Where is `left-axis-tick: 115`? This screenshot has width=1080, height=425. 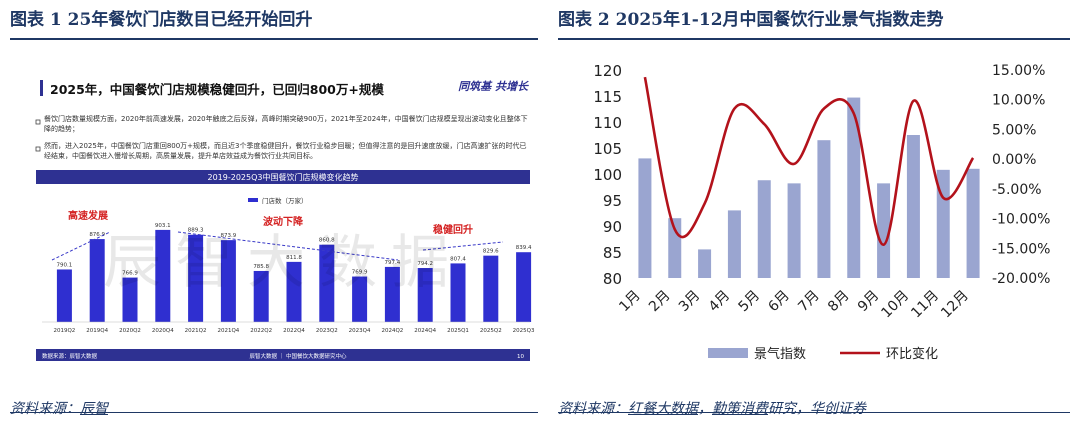 left-axis-tick: 115 is located at coordinates (607, 97).